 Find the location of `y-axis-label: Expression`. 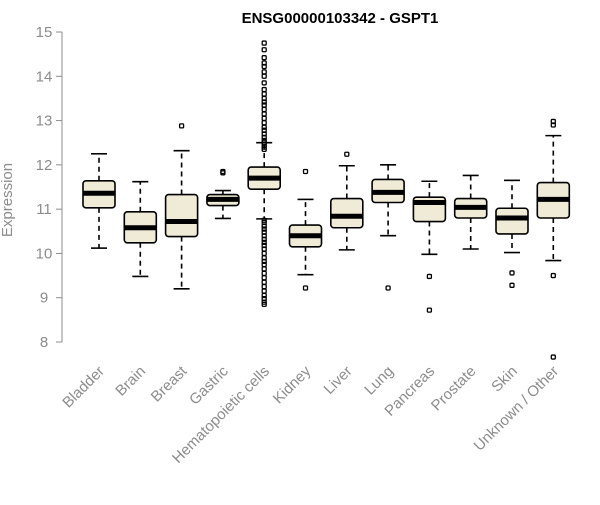

y-axis-label: Expression is located at coordinates (8, 200).